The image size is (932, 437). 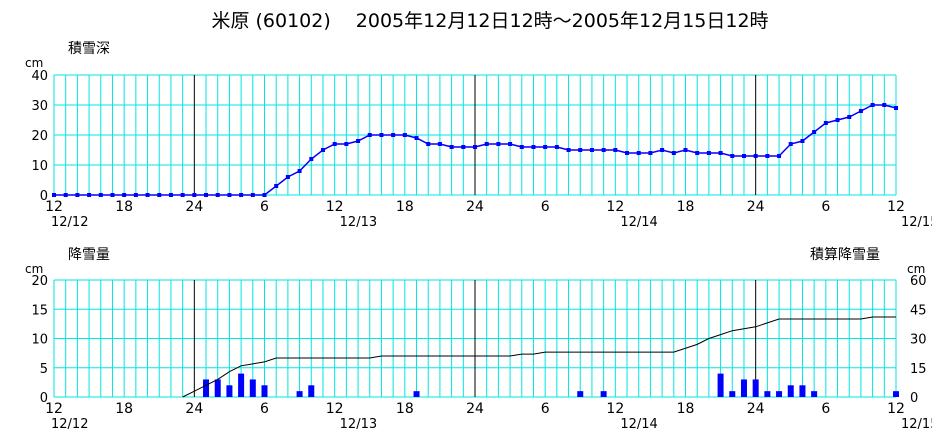 I want to click on date-label: 12/12, so click(x=69, y=222).